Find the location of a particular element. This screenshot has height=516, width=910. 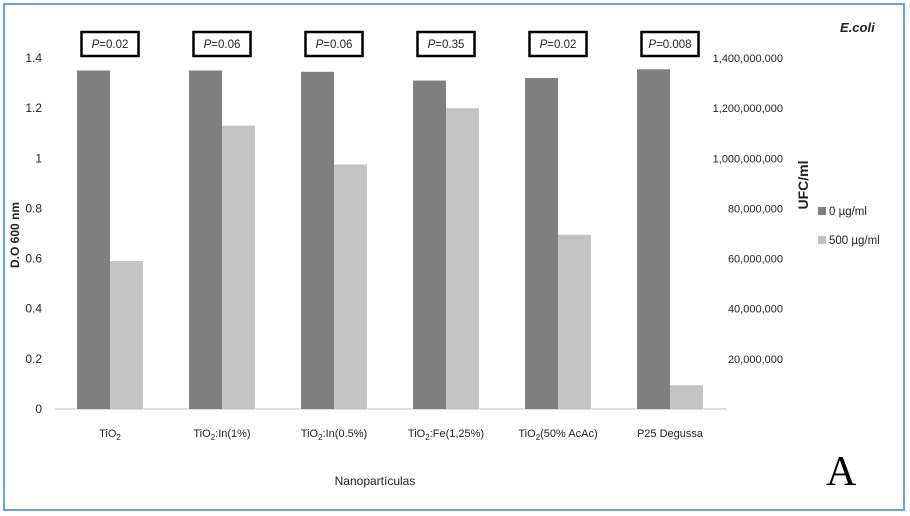

y-tick-label: 1.2 is located at coordinates (33, 108).